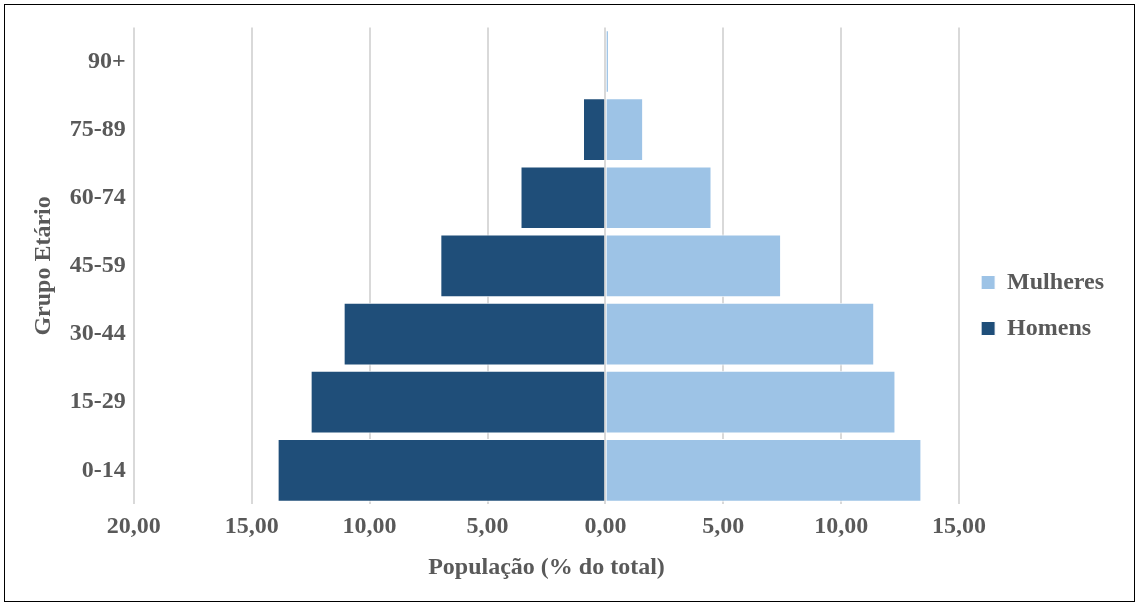  I want to click on legend-label: Homens, so click(1049, 326).